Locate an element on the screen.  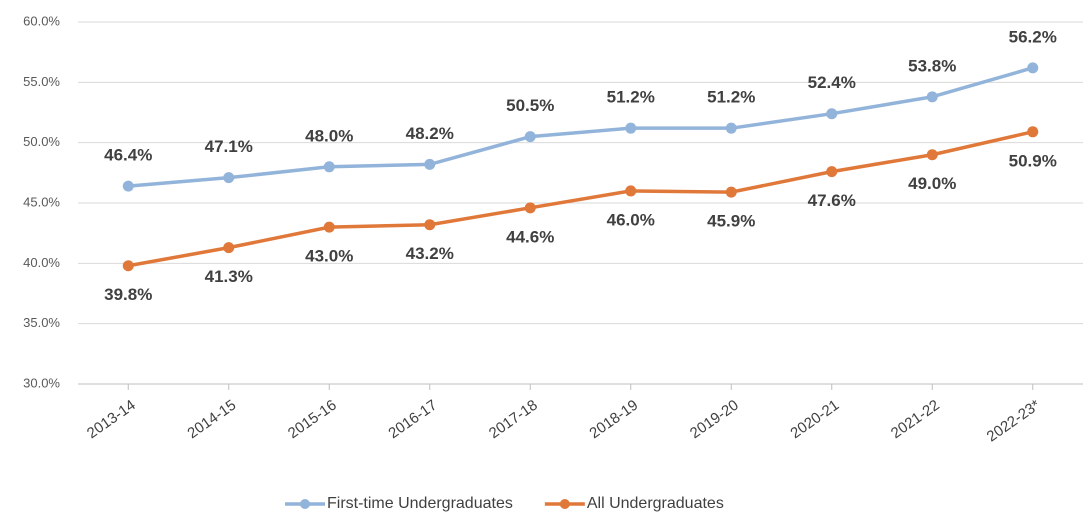
data-label: 45.9% is located at coordinates (731, 221).